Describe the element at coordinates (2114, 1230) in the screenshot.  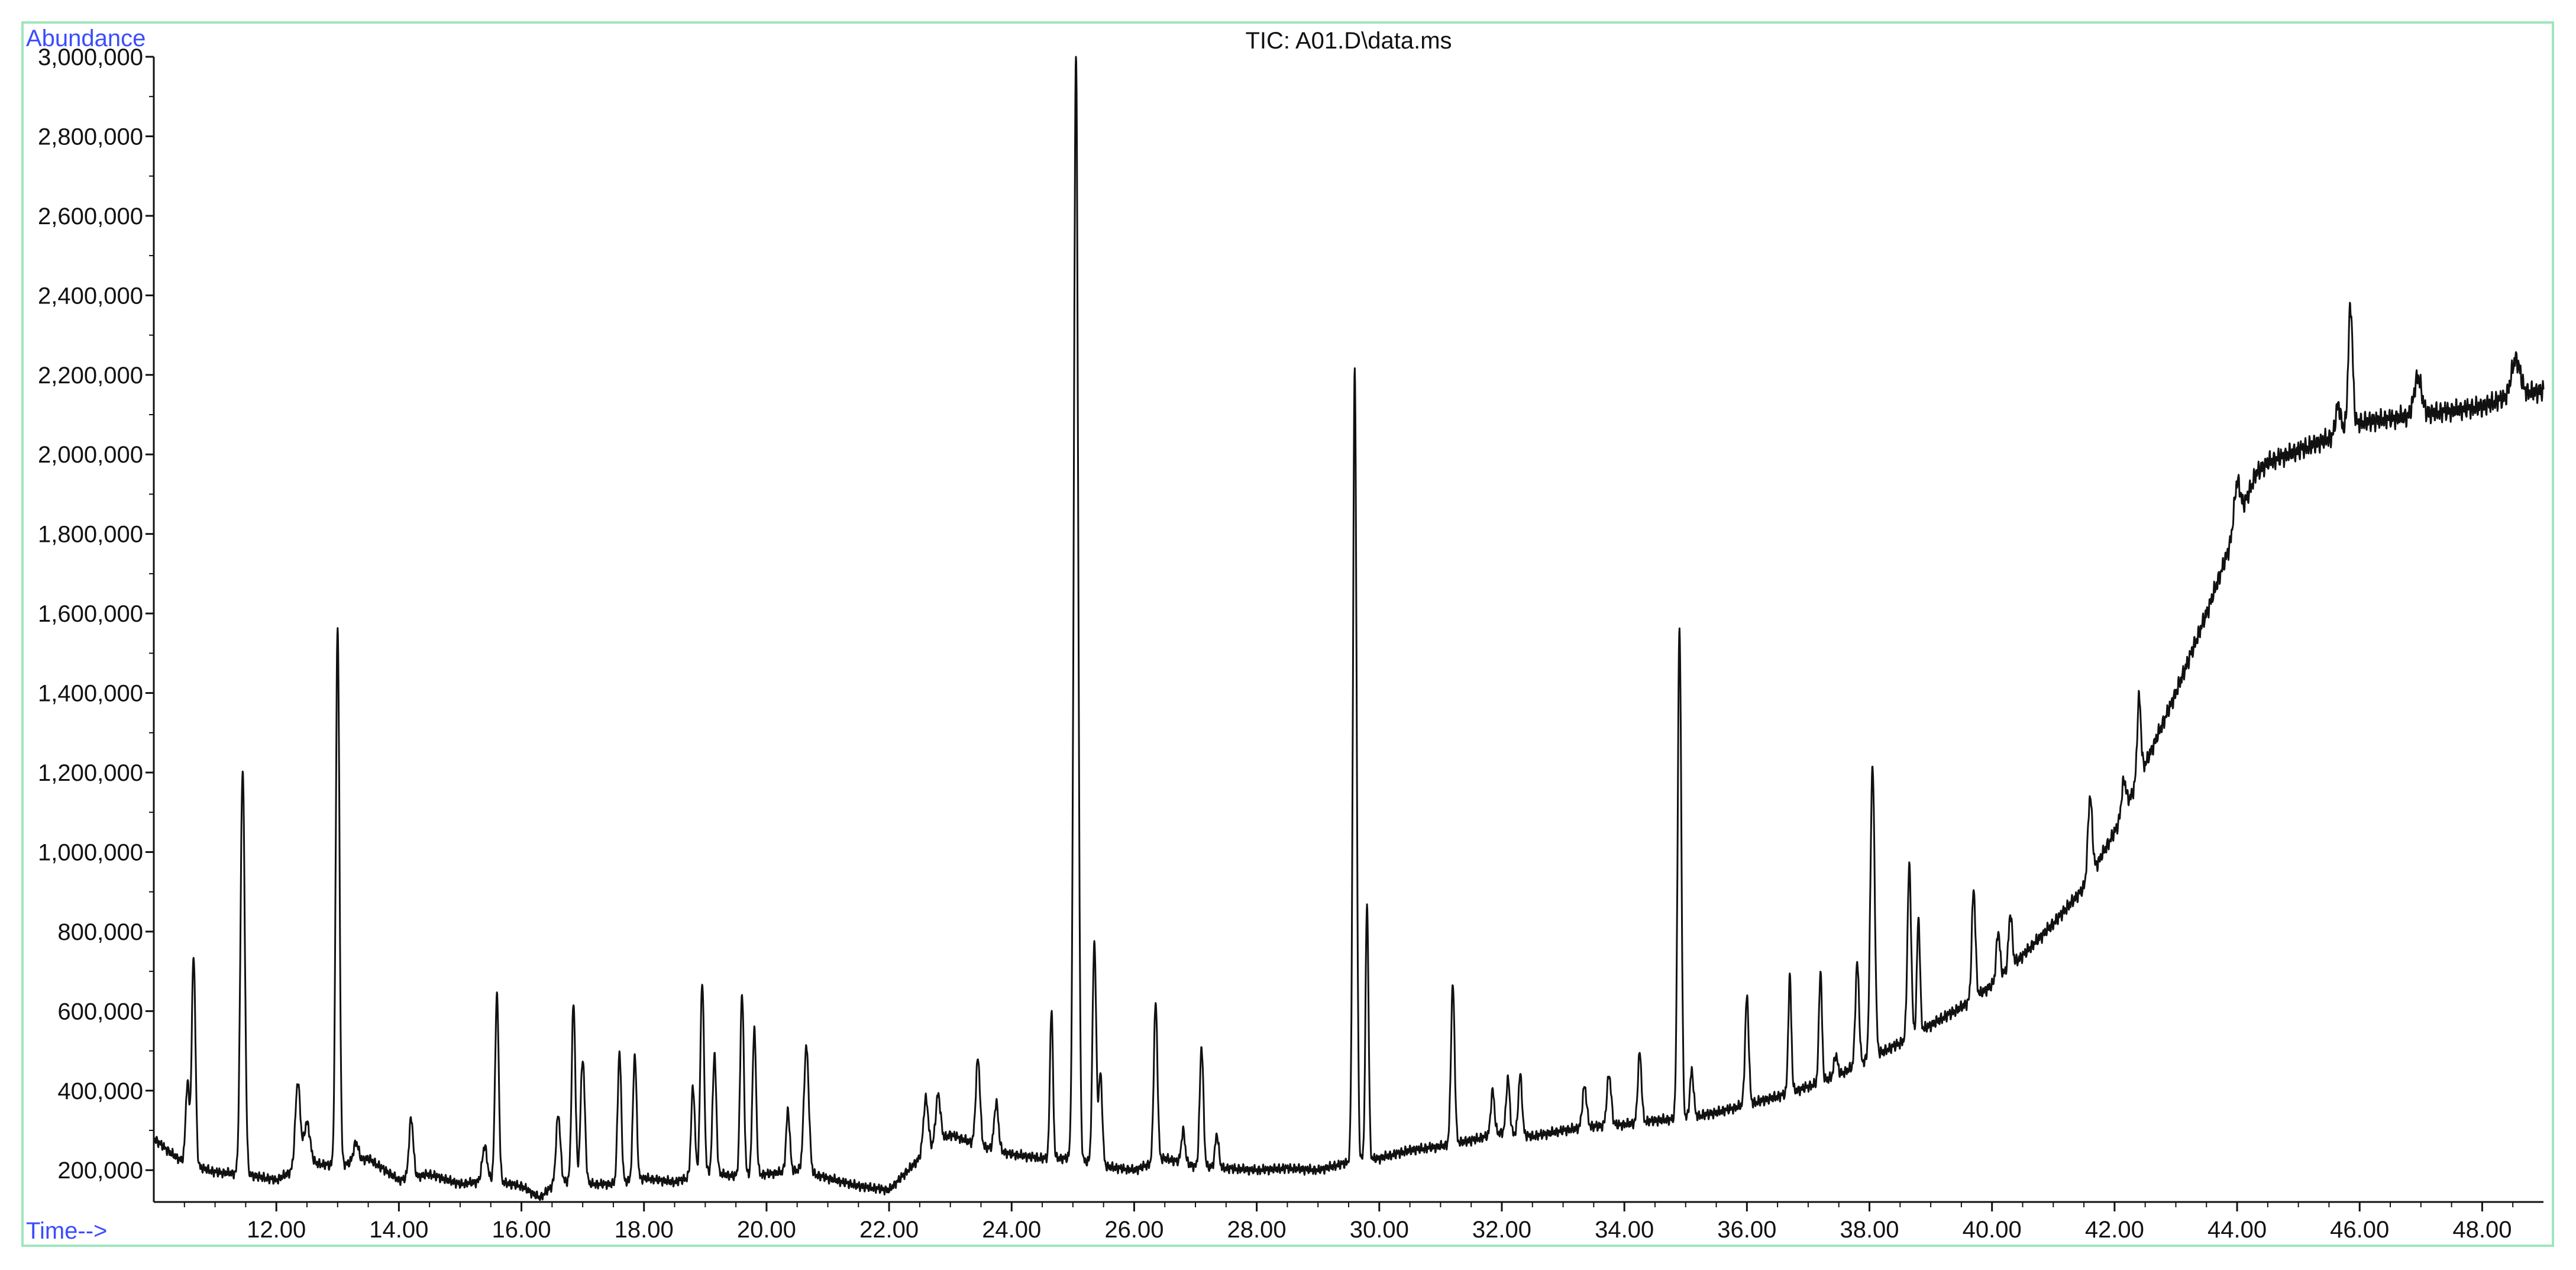
I see `x-tick-label: 42.00` at that location.